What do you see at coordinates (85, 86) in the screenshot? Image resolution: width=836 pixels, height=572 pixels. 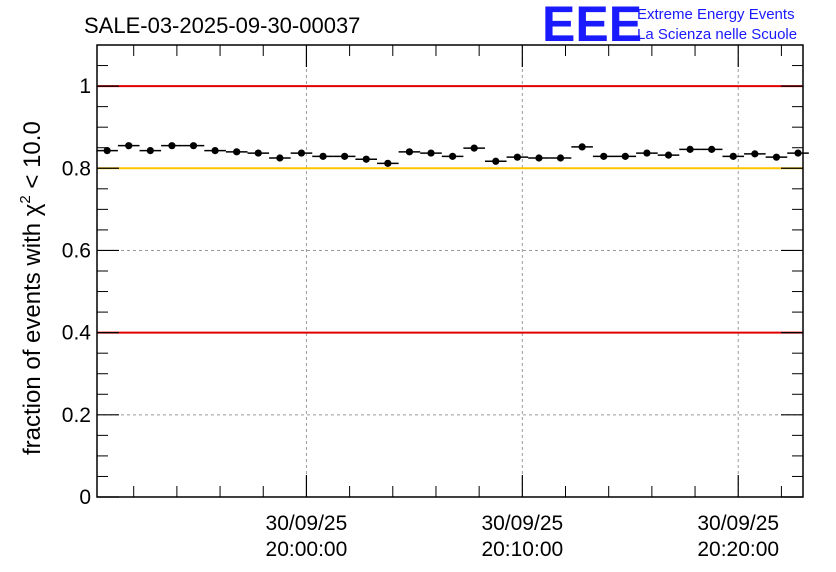 I see `y-tick-label: 1` at bounding box center [85, 86].